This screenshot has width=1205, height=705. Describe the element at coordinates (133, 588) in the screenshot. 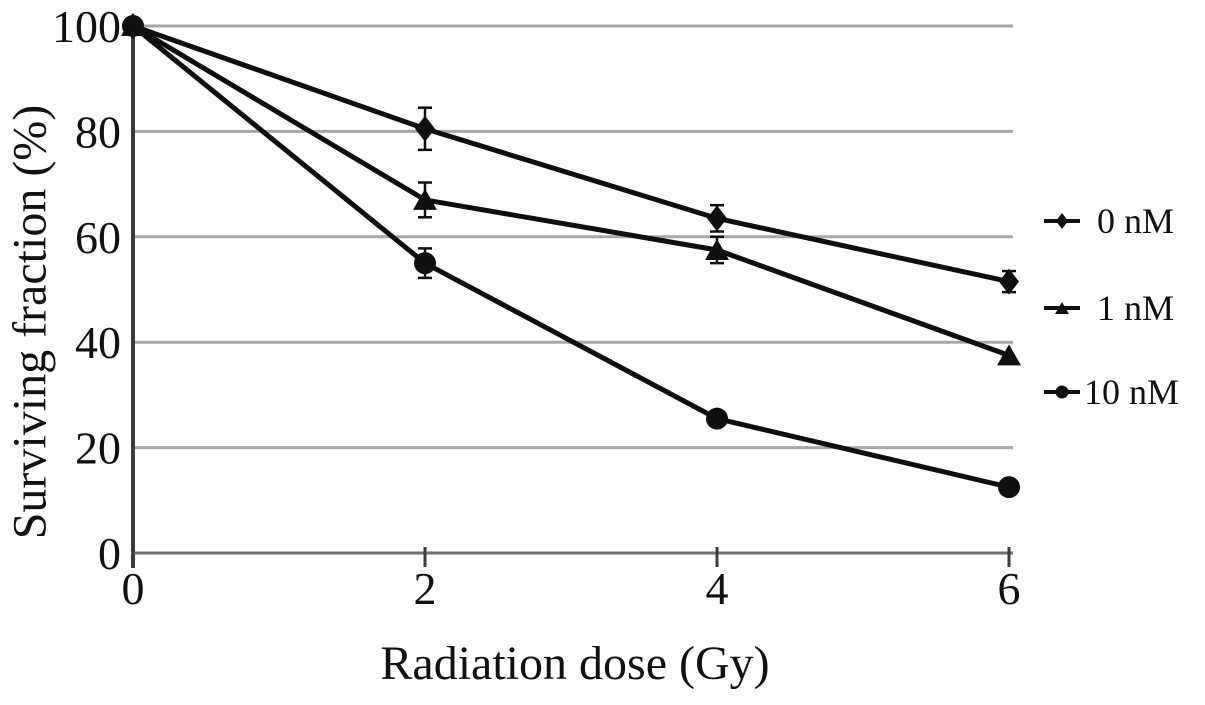

I see `x-tick-label: 0` at that location.